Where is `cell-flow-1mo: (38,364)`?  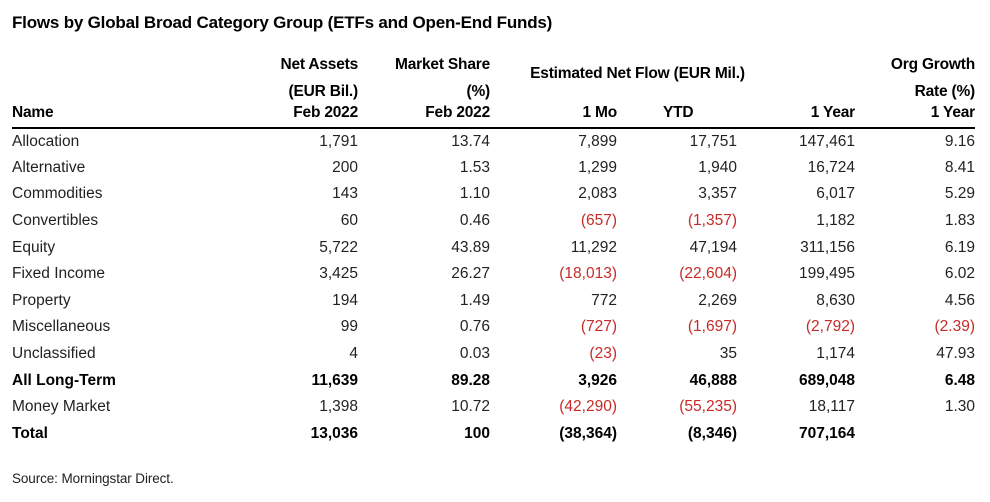
cell-flow-1mo: (38,364) is located at coordinates (588, 433).